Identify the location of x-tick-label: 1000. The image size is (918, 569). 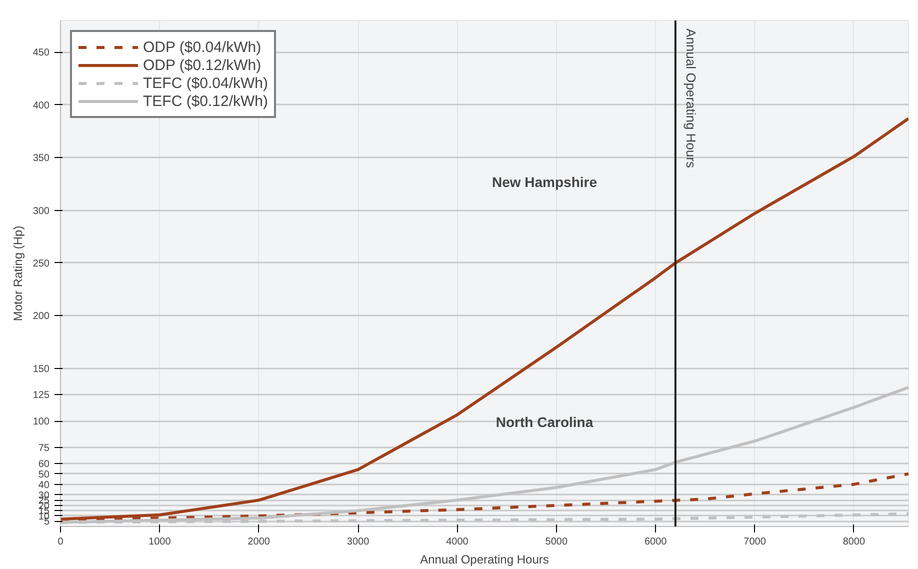
(160, 542).